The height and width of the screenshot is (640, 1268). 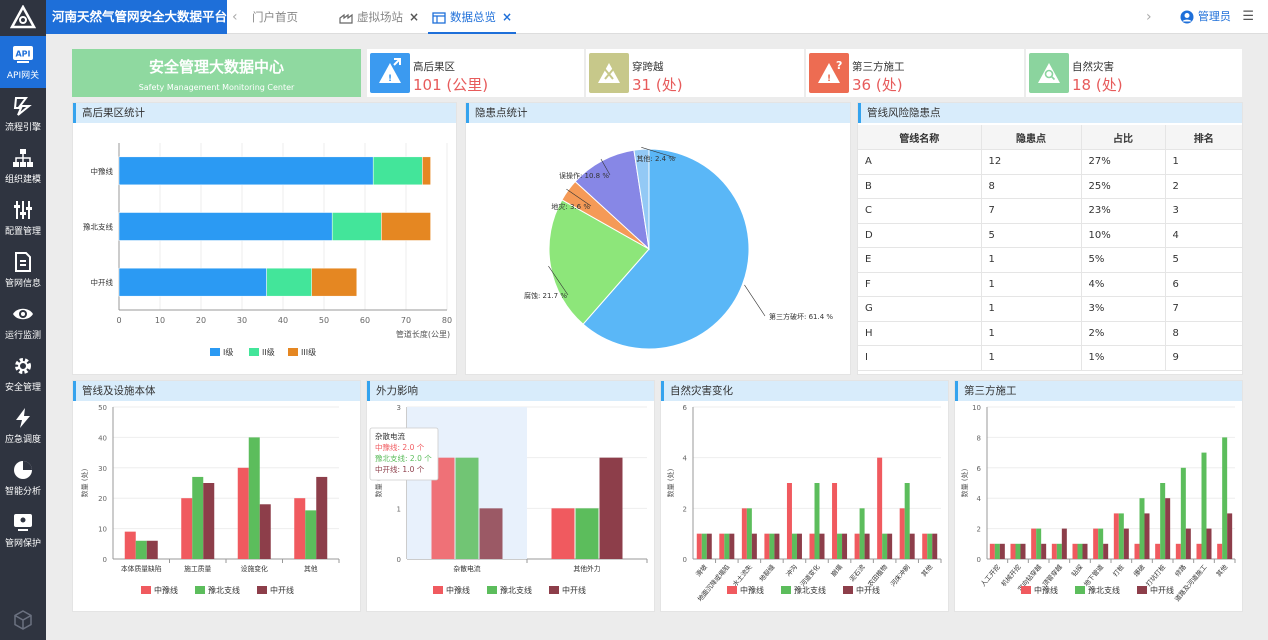 What do you see at coordinates (1149, 17) in the screenshot?
I see `tab-scroll-right: ›` at bounding box center [1149, 17].